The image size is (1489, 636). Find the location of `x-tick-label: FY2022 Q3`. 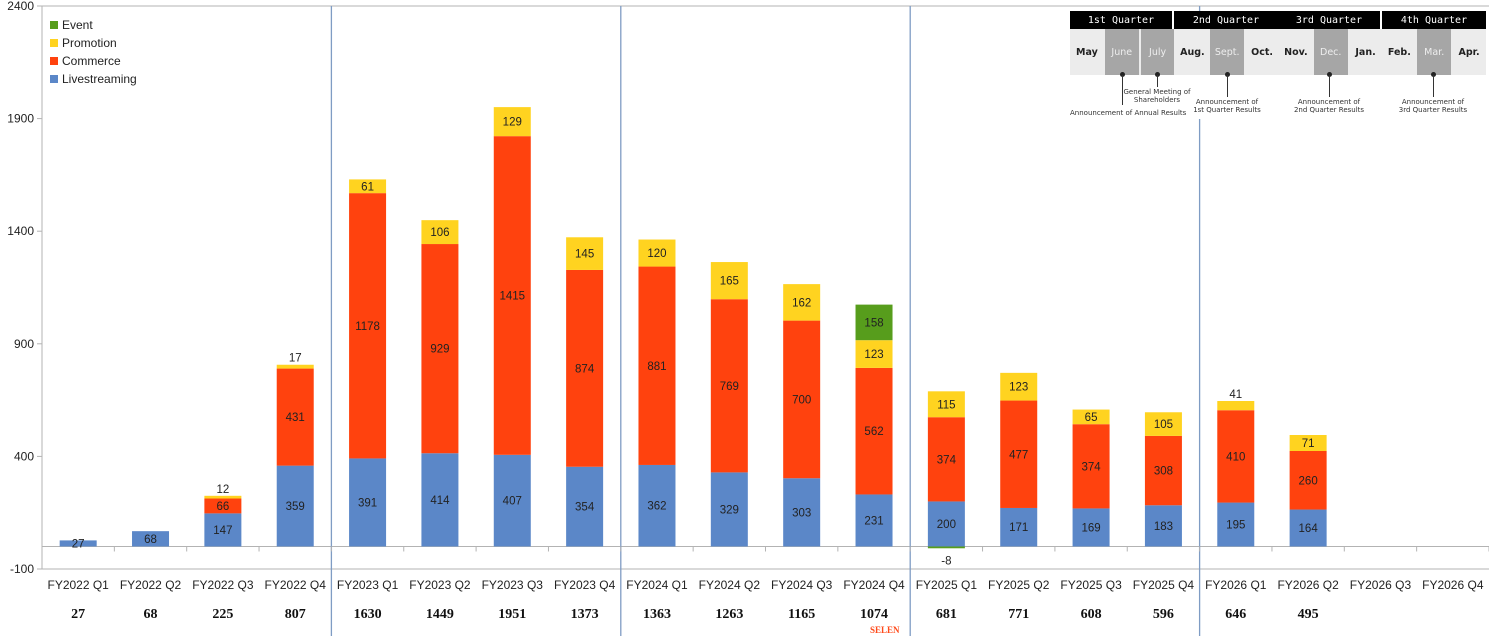

x-tick-label: FY2022 Q3 is located at coordinates (223, 585).